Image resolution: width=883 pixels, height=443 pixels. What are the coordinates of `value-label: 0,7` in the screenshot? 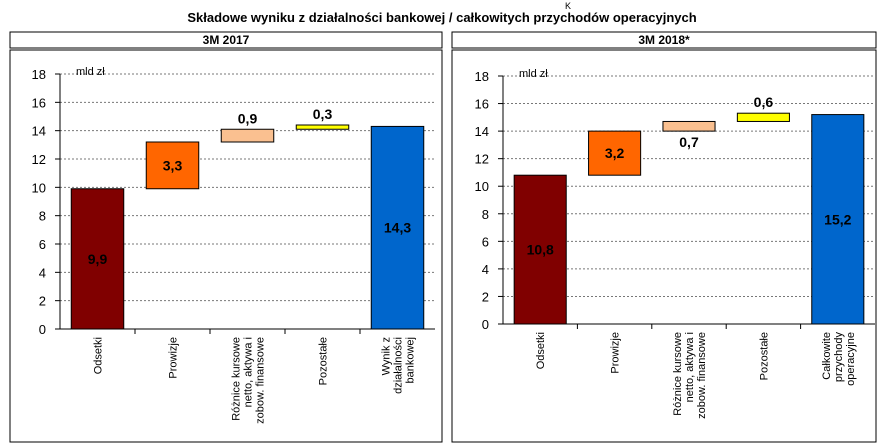 It's located at (689, 142).